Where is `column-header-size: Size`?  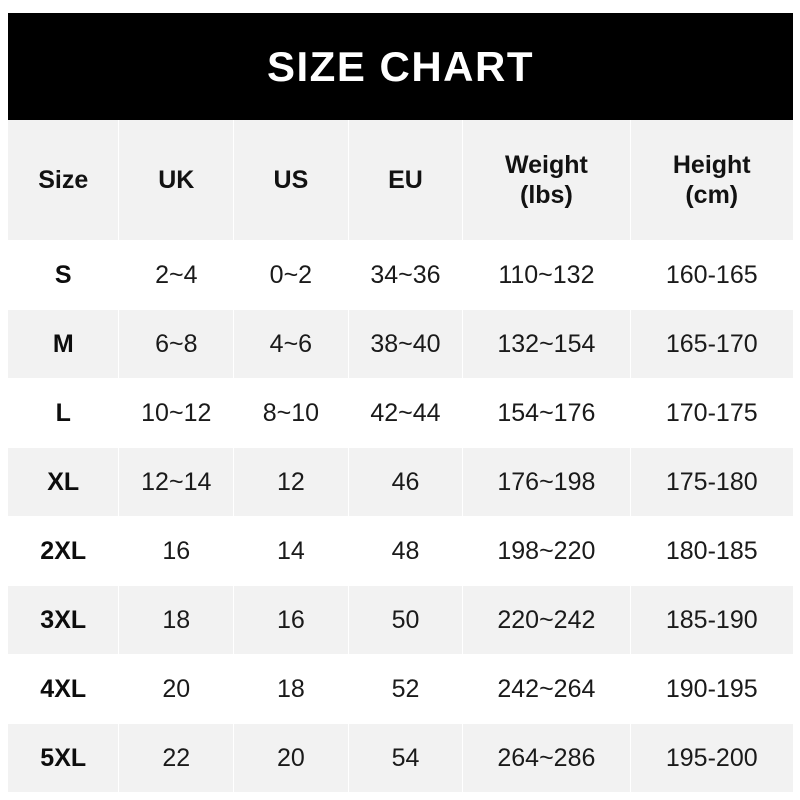 column-header-size: Size is located at coordinates (64, 180).